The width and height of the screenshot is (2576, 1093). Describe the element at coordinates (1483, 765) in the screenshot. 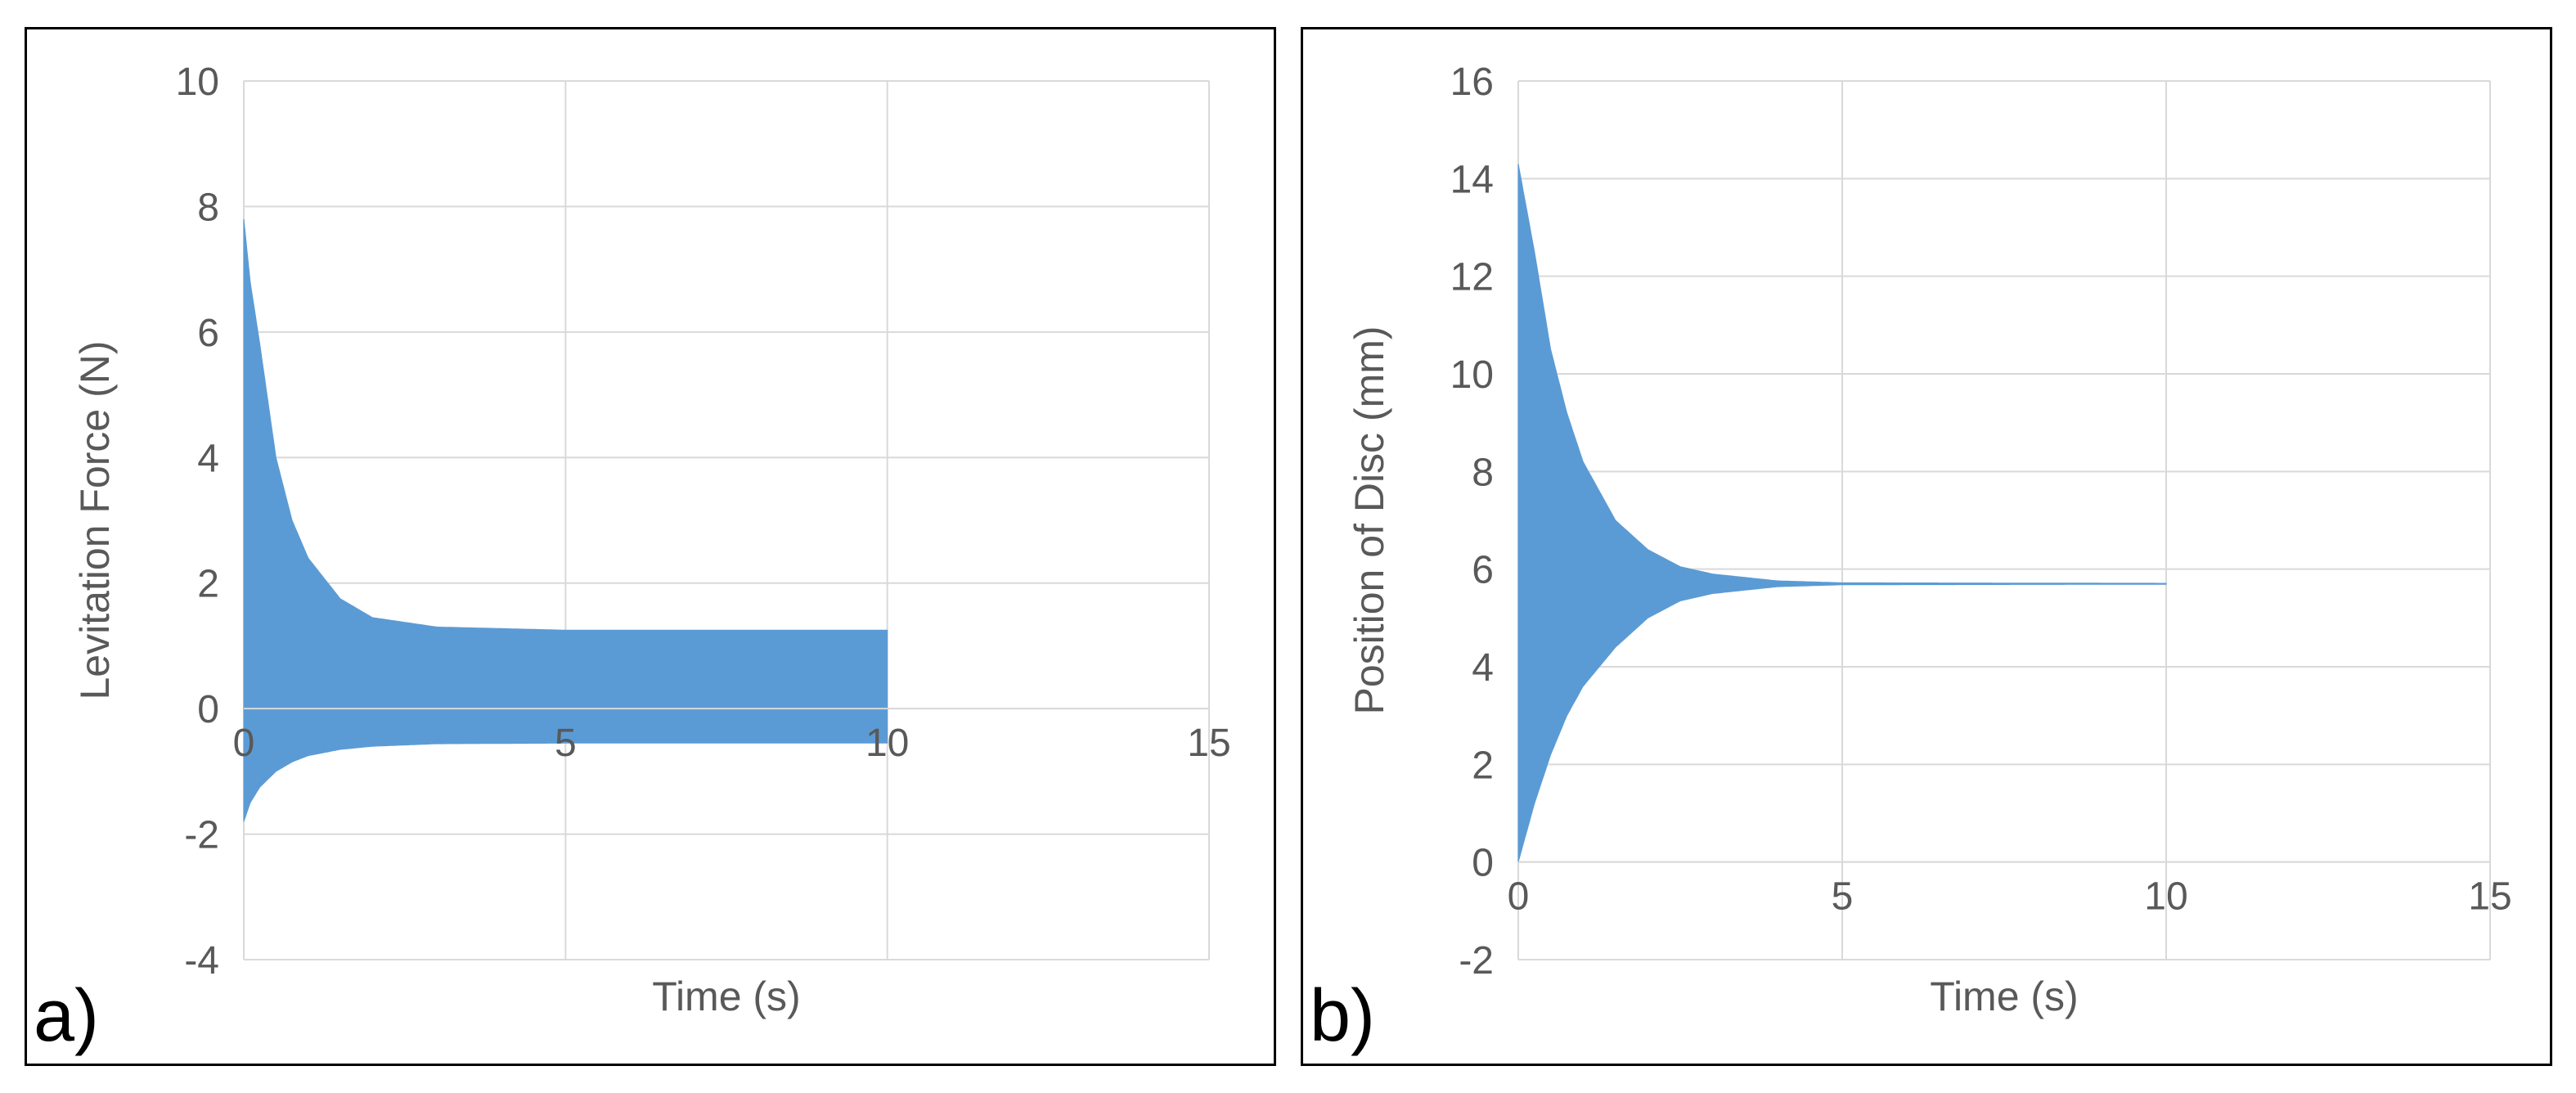

I see `chart-b-y-tick-label: 2` at that location.